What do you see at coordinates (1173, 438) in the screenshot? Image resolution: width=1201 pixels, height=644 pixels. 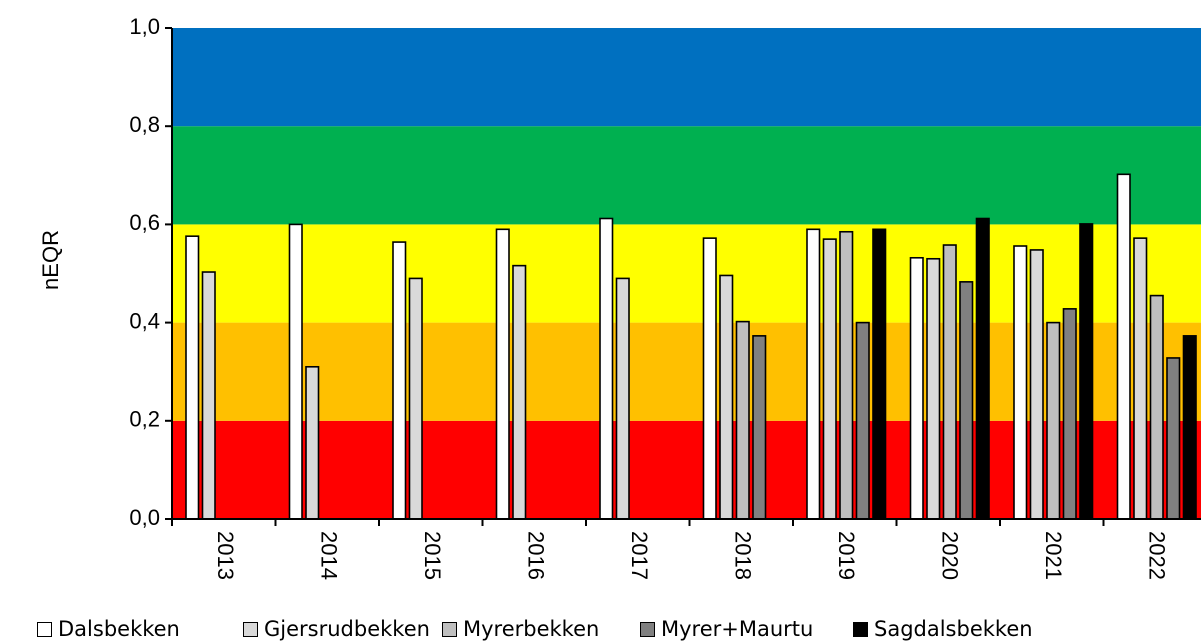 I see `bar-myrer-maurtu-2022` at bounding box center [1173, 438].